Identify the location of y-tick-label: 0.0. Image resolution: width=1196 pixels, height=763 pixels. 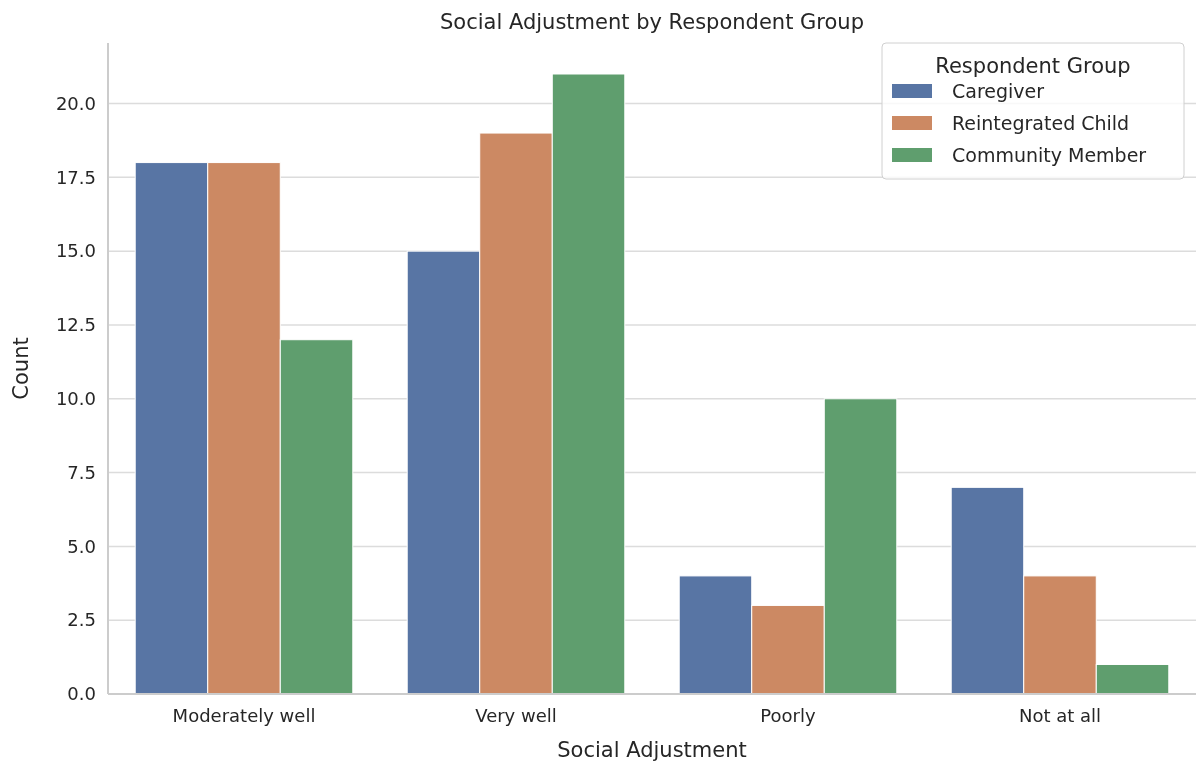
(81, 694).